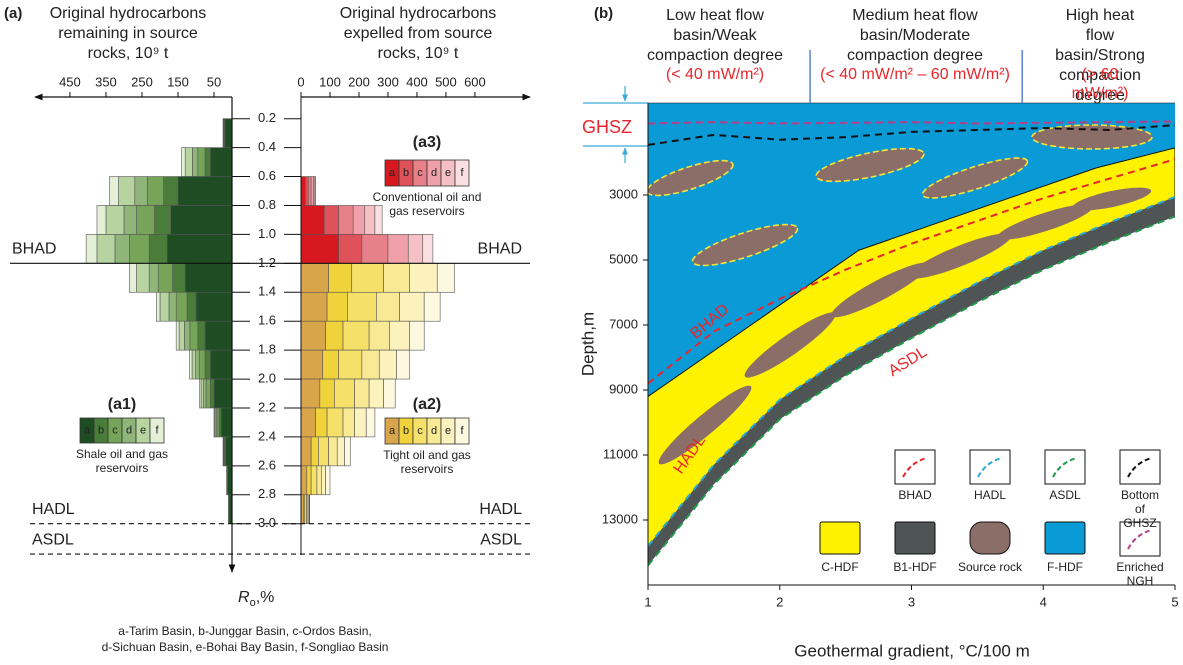 Image resolution: width=1183 pixels, height=665 pixels. Describe the element at coordinates (911, 122) in the screenshot. I see `boundary-line` at that location.